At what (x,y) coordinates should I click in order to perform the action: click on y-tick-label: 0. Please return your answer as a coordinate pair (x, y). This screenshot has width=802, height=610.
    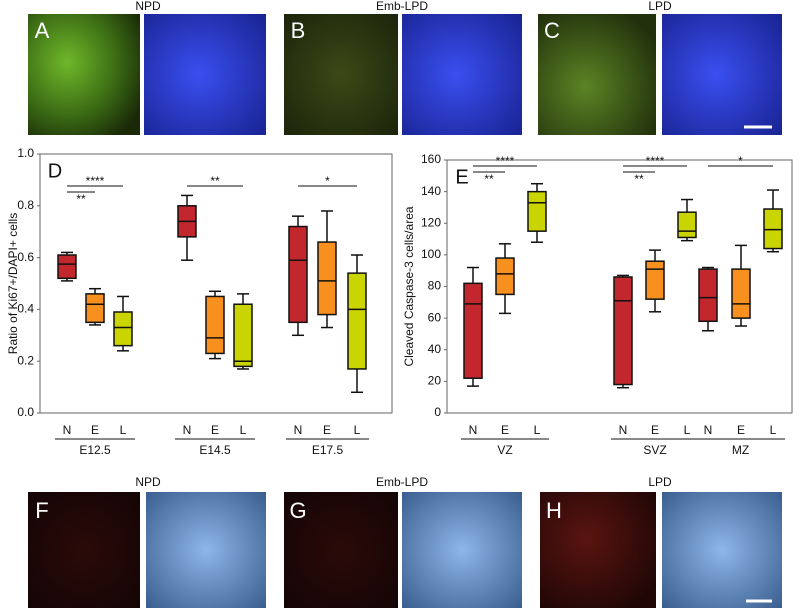
    Looking at the image, I should click on (437, 412).